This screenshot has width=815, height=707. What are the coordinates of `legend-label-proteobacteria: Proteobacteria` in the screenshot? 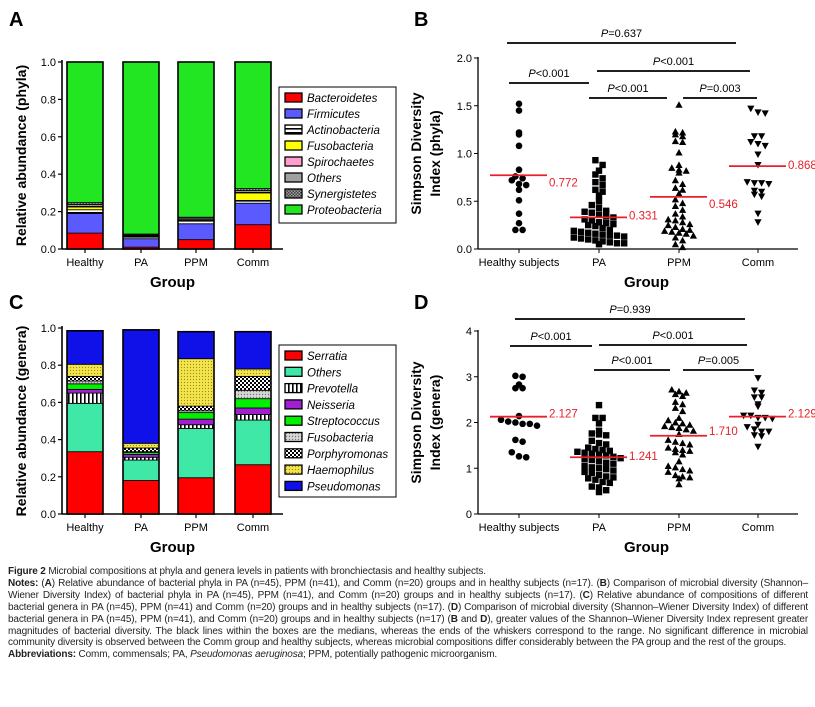 It's located at (344, 211).